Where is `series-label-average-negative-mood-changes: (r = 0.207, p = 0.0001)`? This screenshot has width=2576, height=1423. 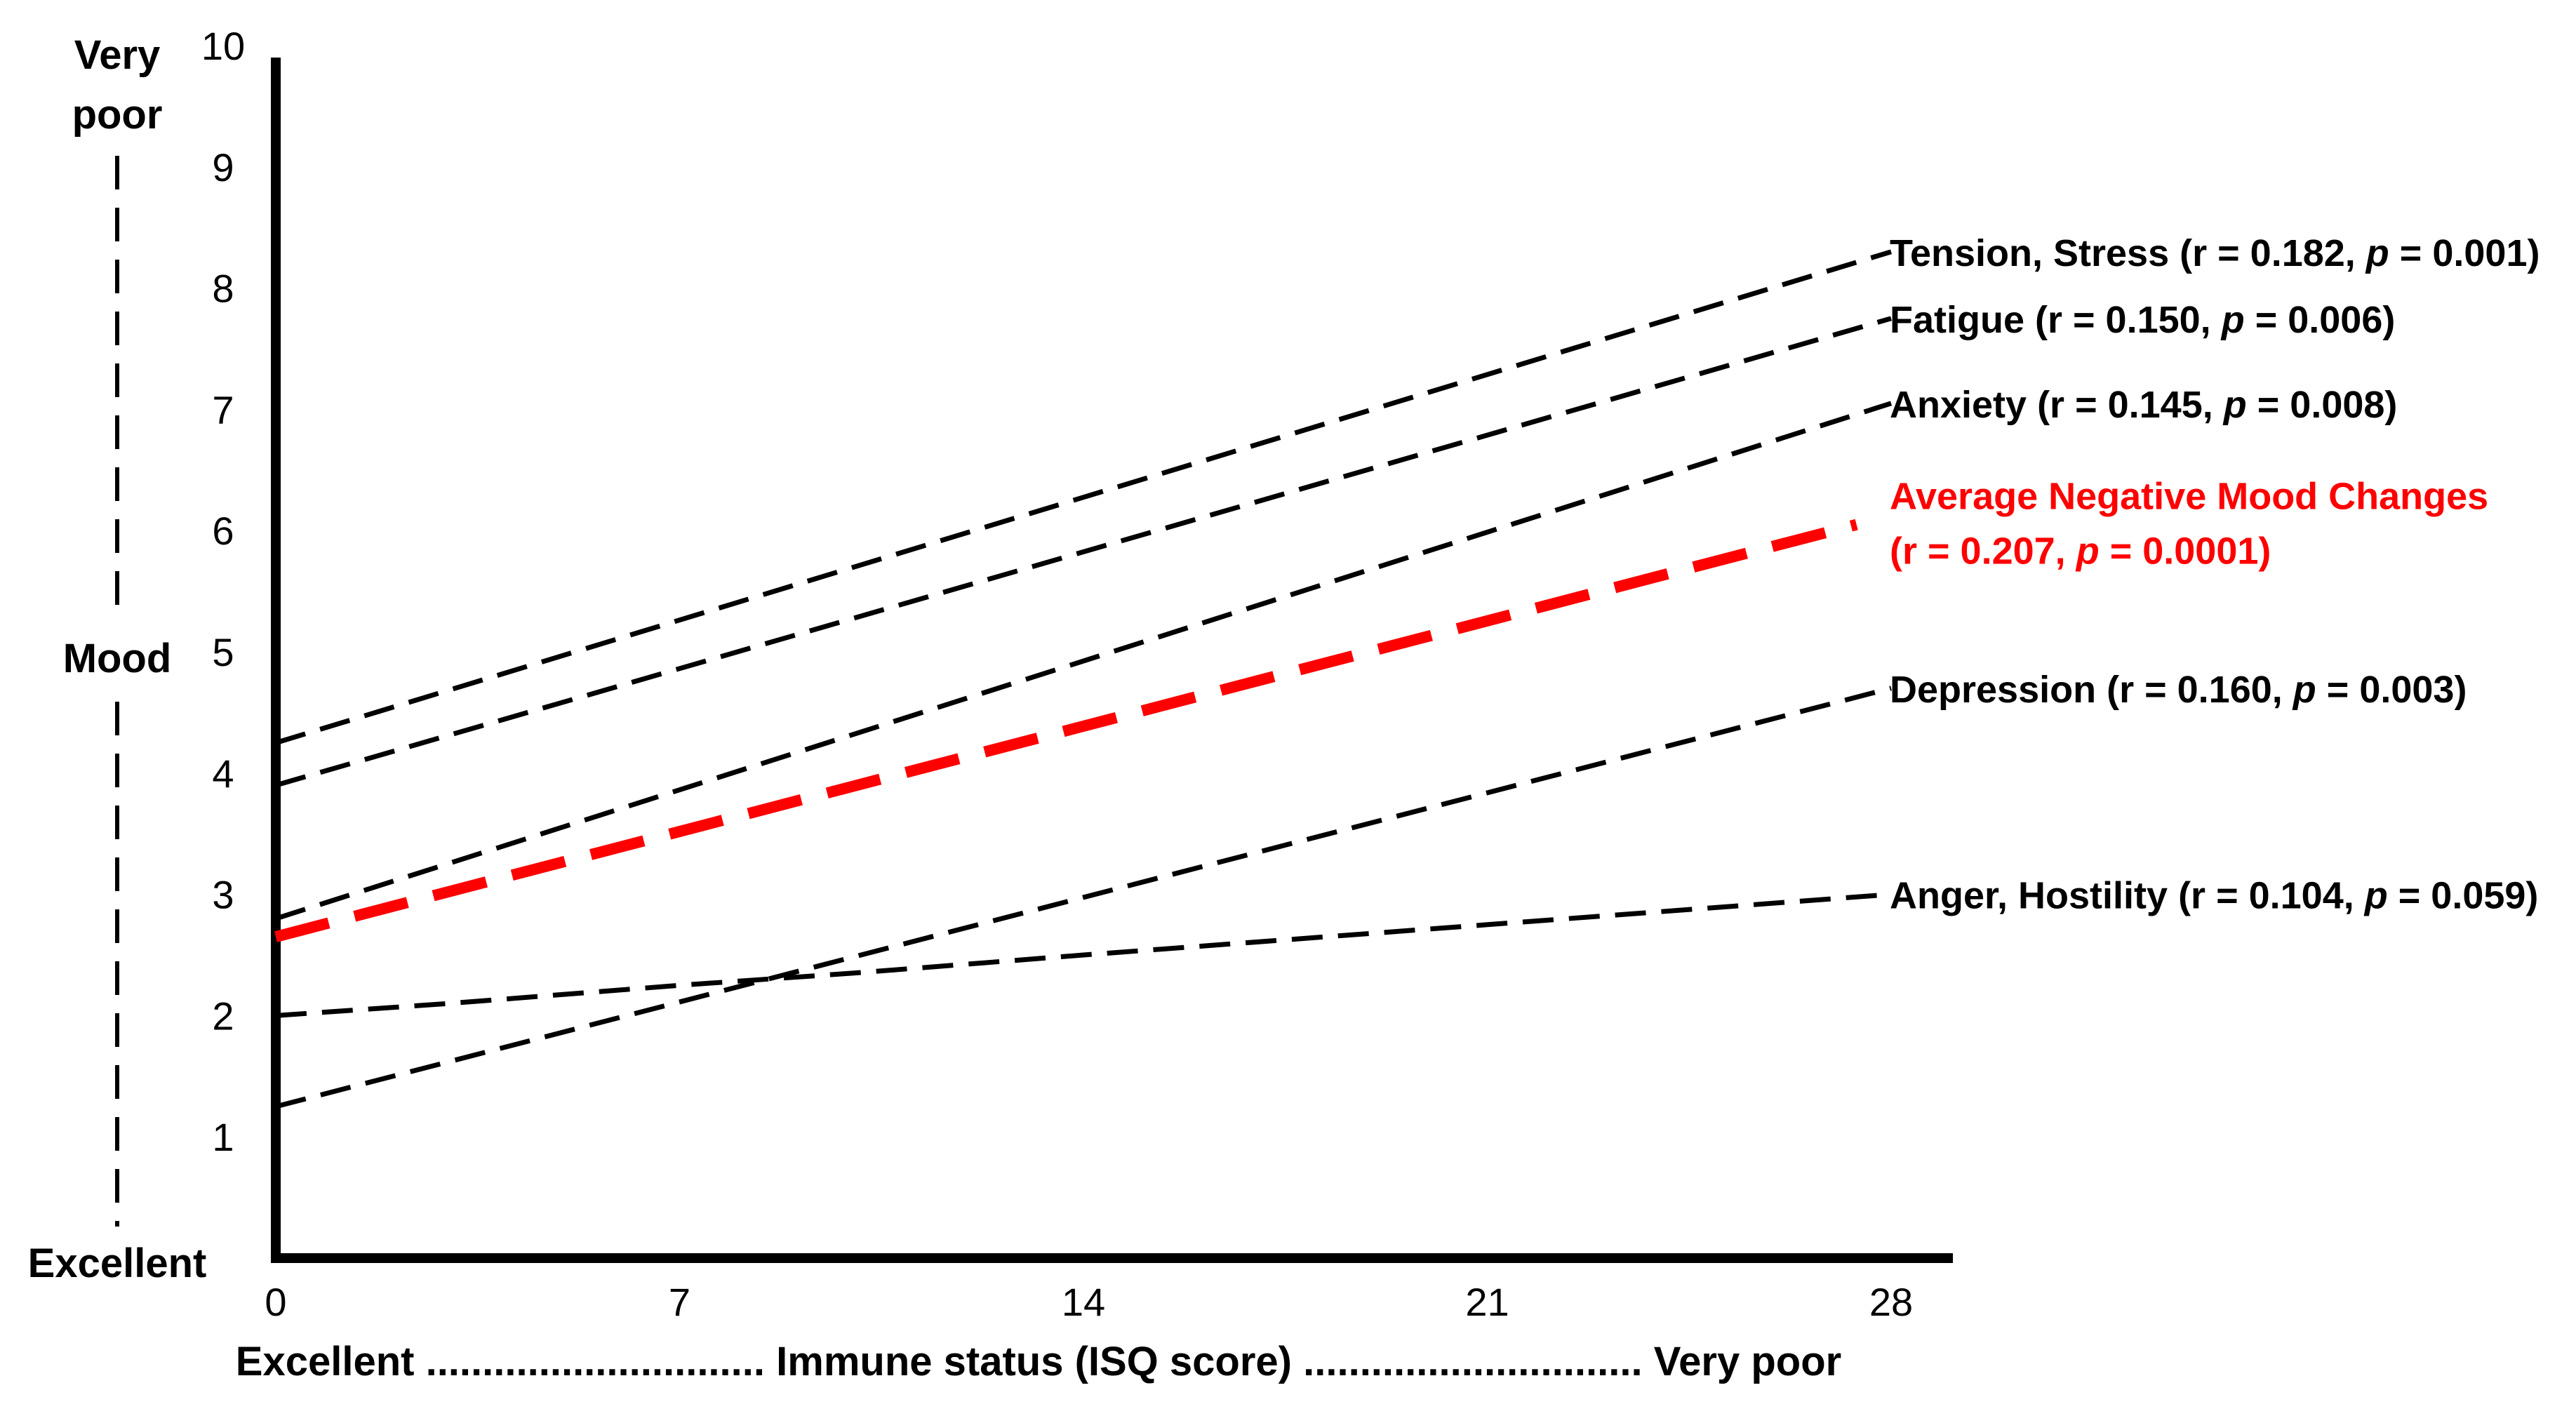
series-label-average-negative-mood-changes: (r = 0.207, p = 0.0001) is located at coordinates (2081, 551).